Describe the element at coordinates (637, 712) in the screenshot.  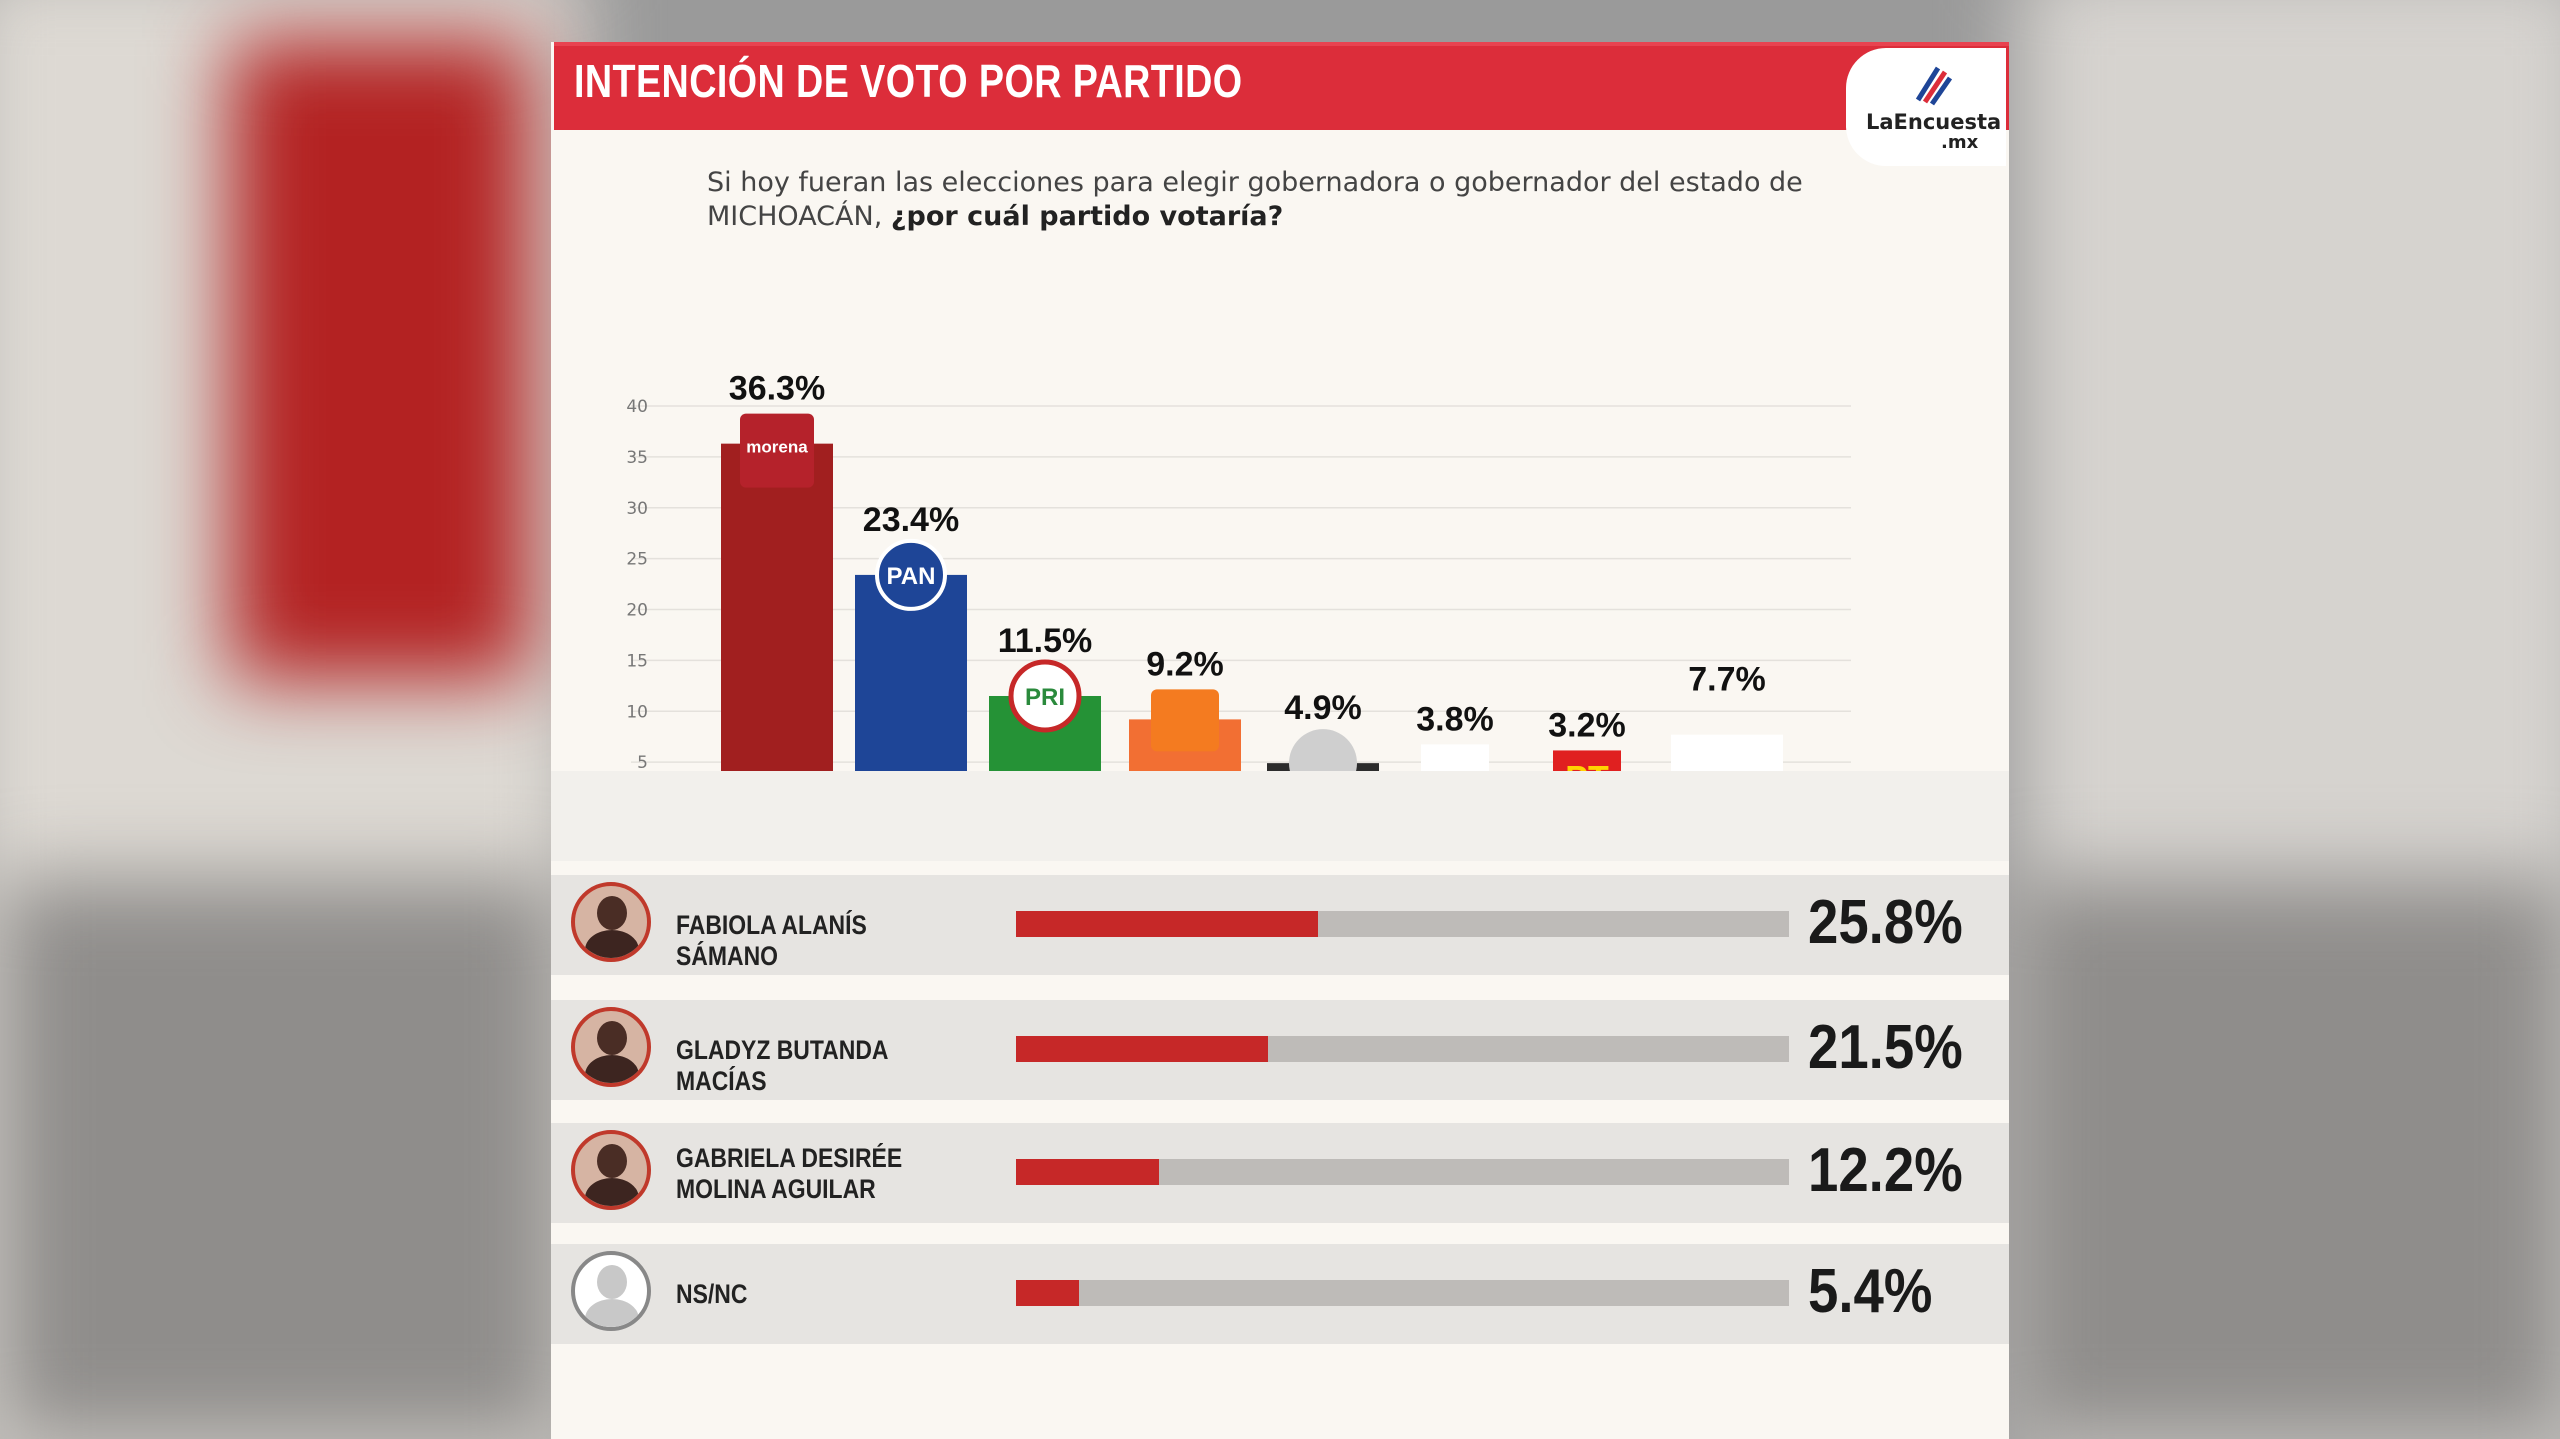
I see `y-tick-label: 10` at that location.